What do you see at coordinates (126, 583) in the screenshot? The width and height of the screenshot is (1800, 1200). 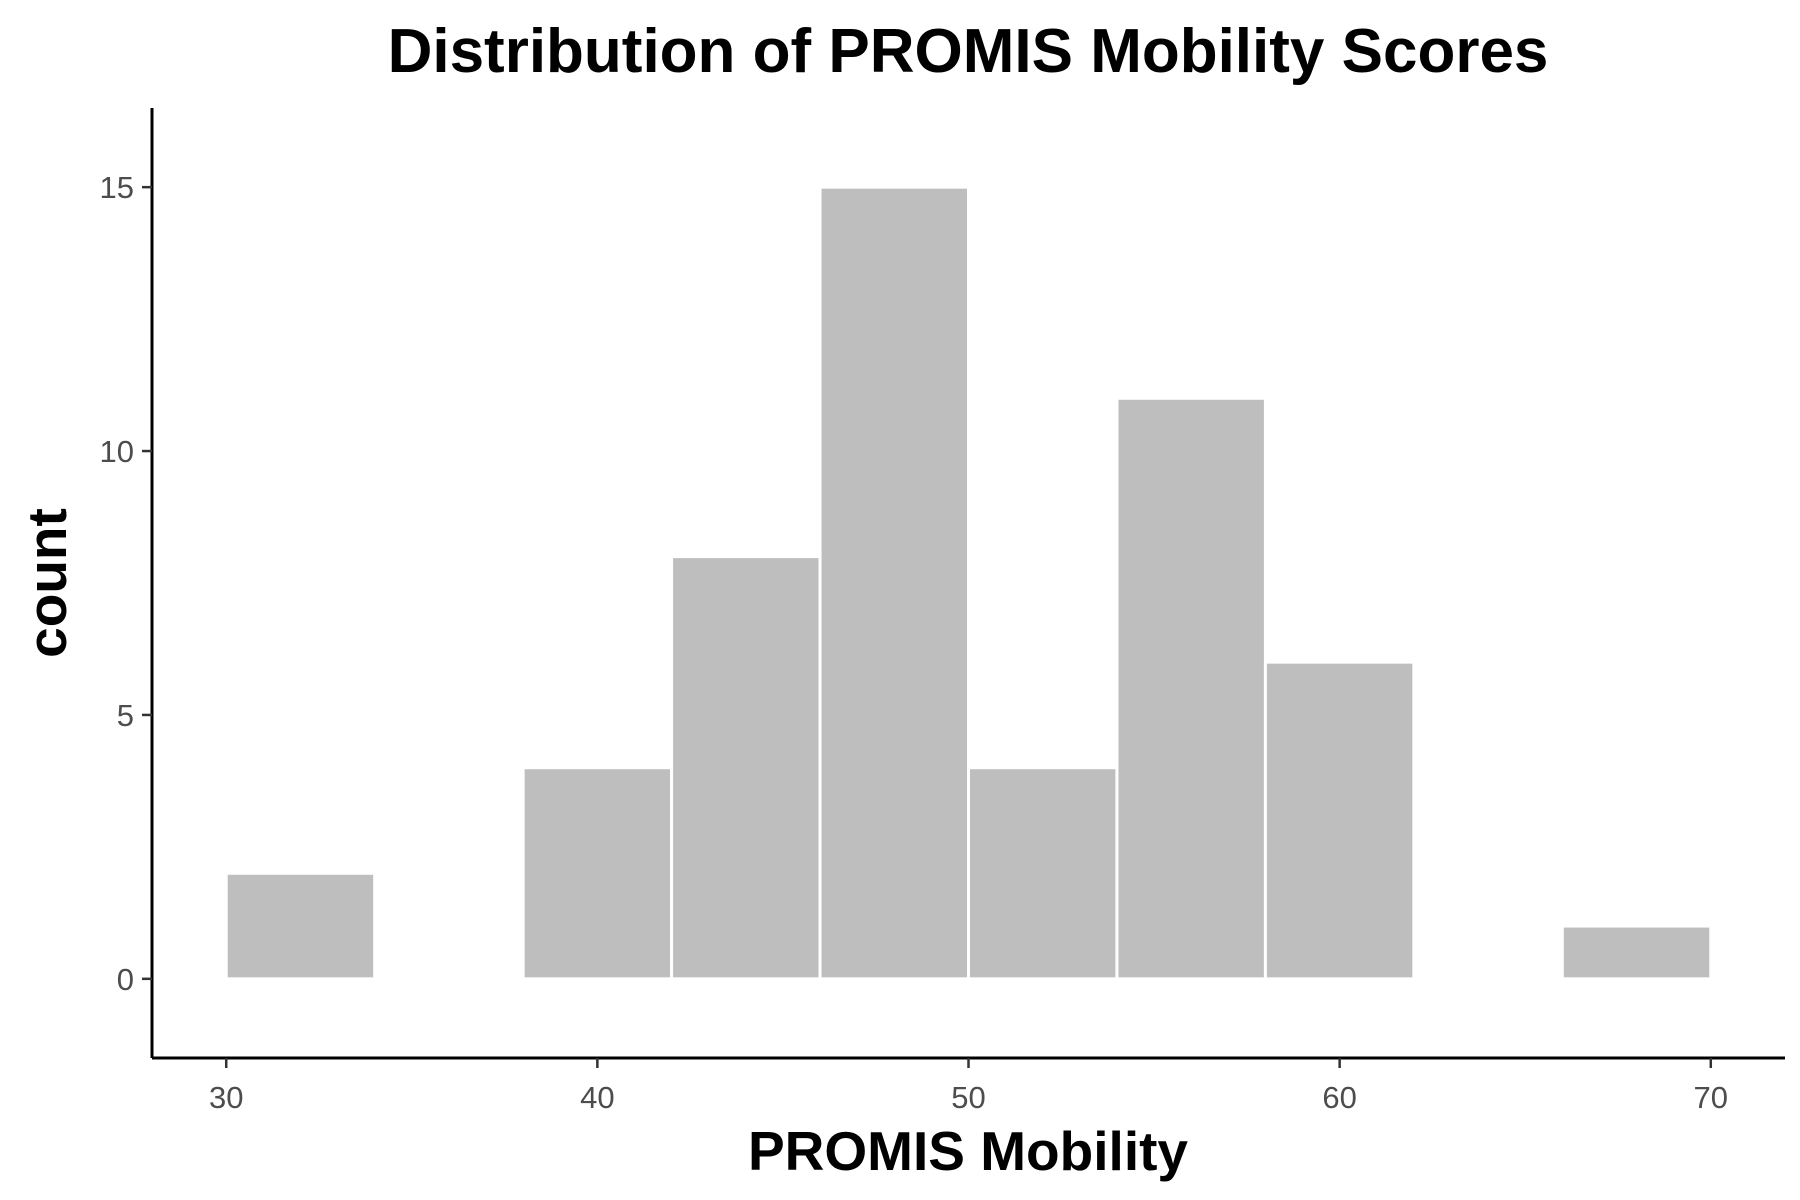 I see `y-ticks-layer: 0 5 10 15` at bounding box center [126, 583].